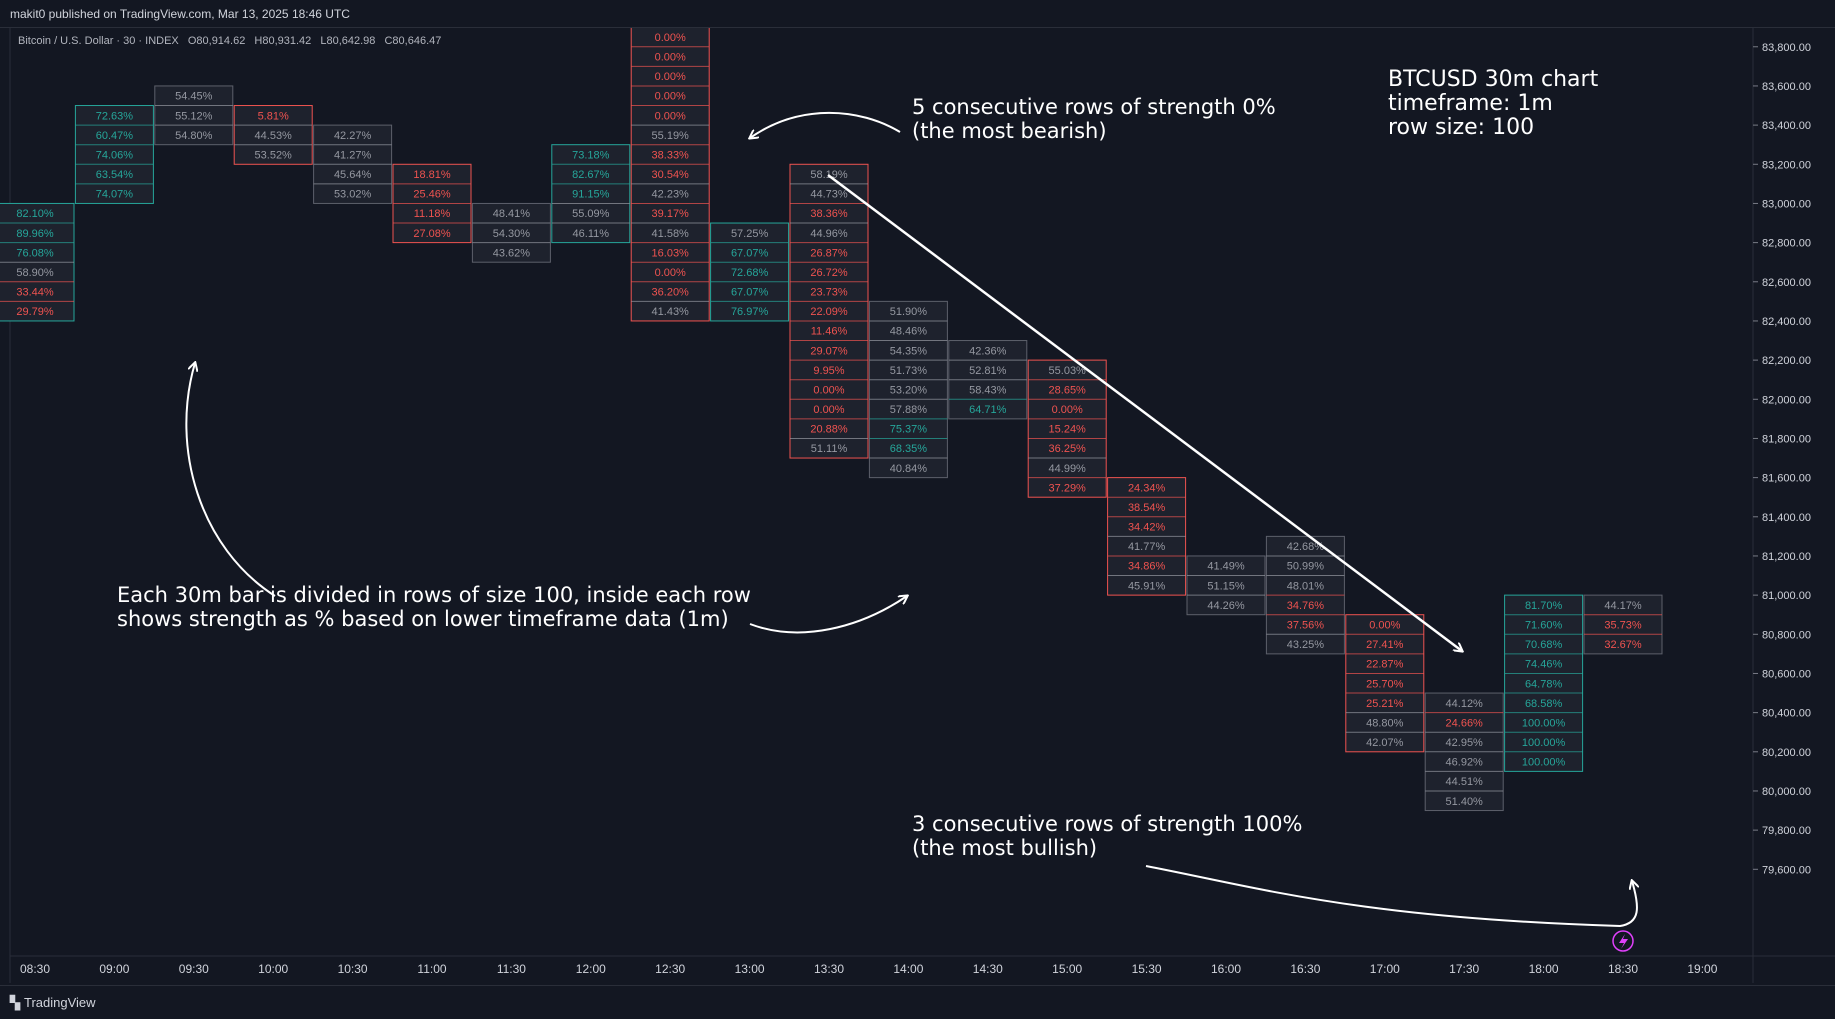  I want to click on footprint-row-value: 44.96%, so click(829, 234).